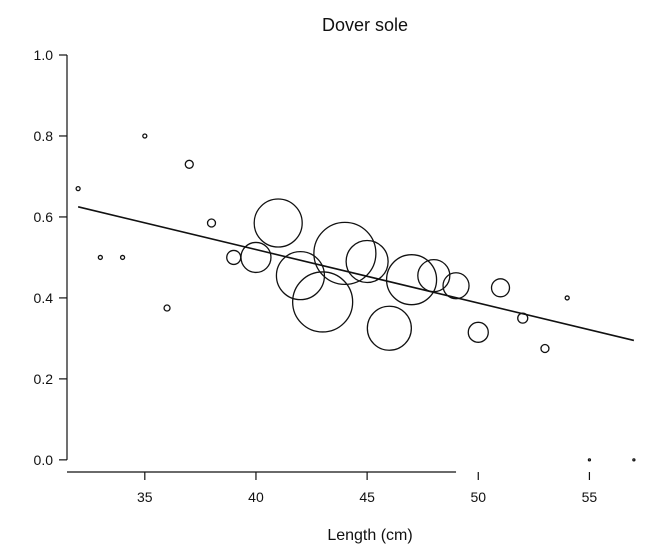  Describe the element at coordinates (145, 497) in the screenshot. I see `x-tick-label: 35` at that location.